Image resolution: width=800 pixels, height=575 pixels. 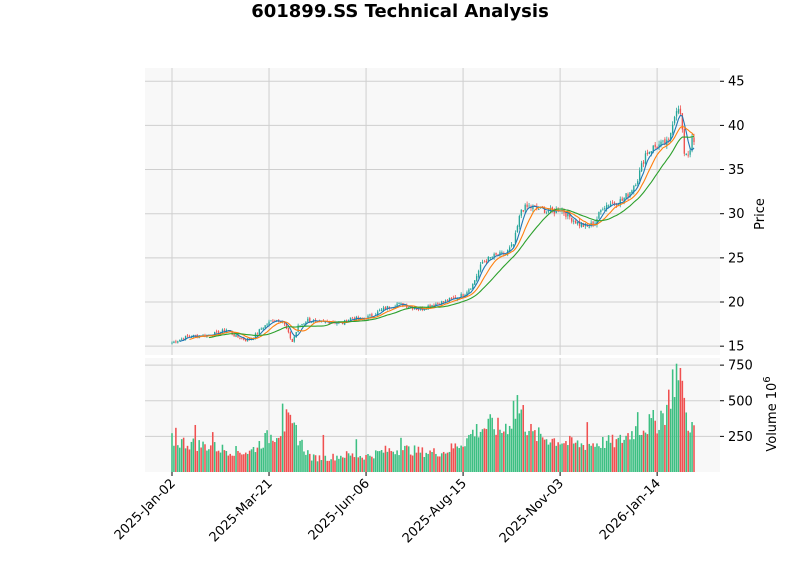 What do you see at coordinates (435, 511) in the screenshot?
I see `x-tick-label: 2025-Aug-15` at bounding box center [435, 511].